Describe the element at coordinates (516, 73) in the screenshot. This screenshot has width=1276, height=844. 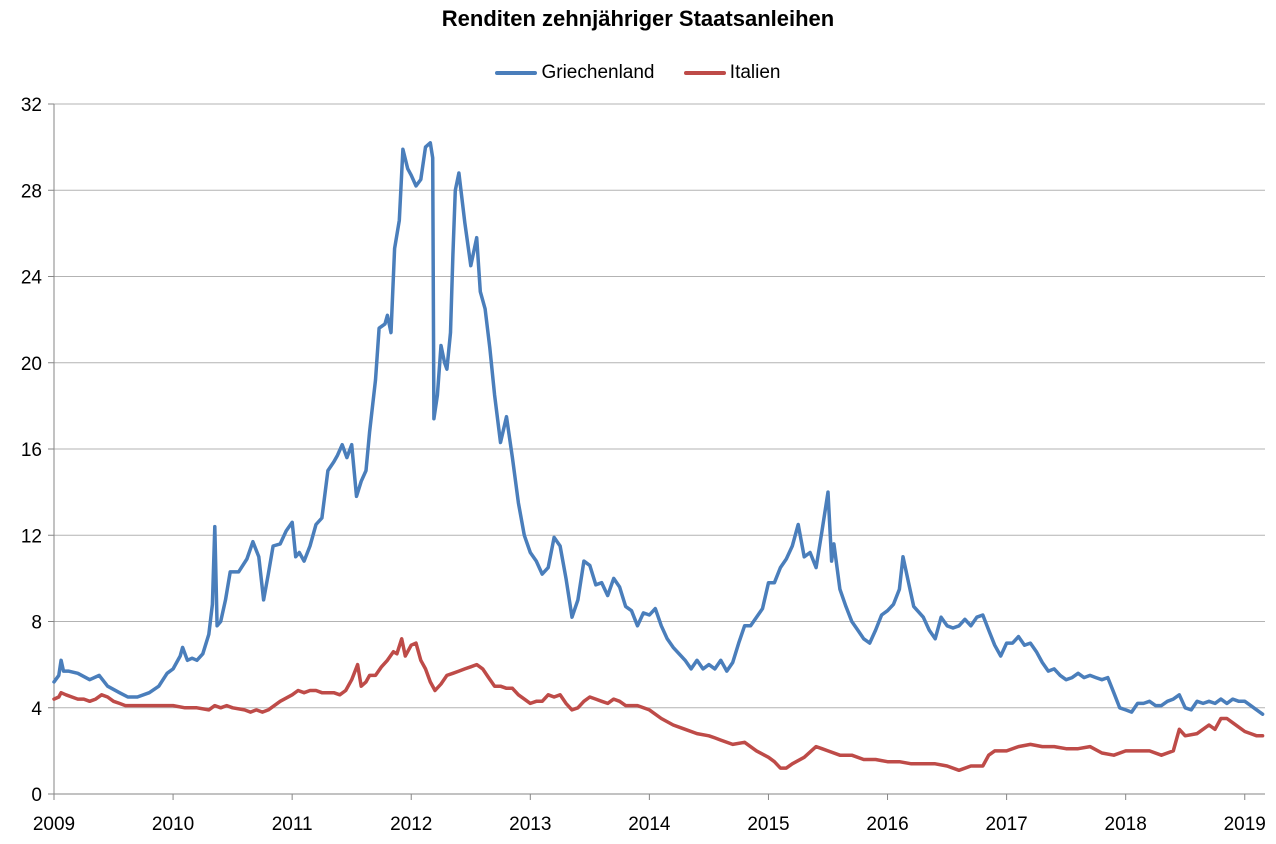
I see `legend-swatch-griechenland` at that location.